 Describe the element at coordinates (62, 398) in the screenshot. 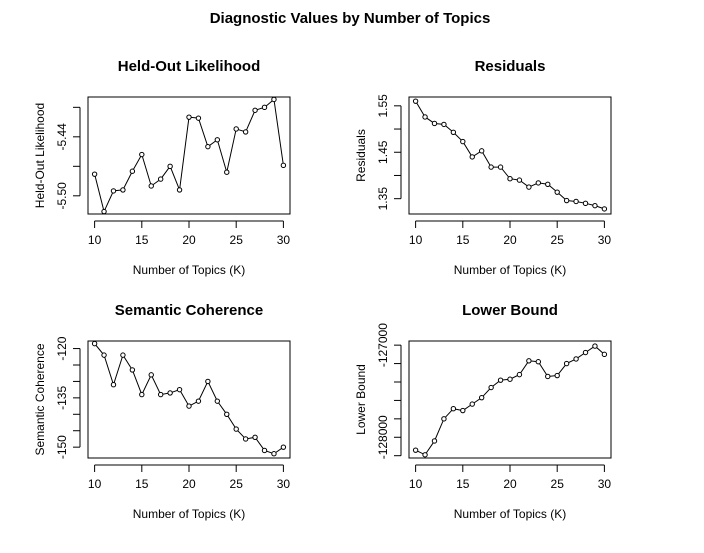

I see `y-tick-label: -135` at that location.